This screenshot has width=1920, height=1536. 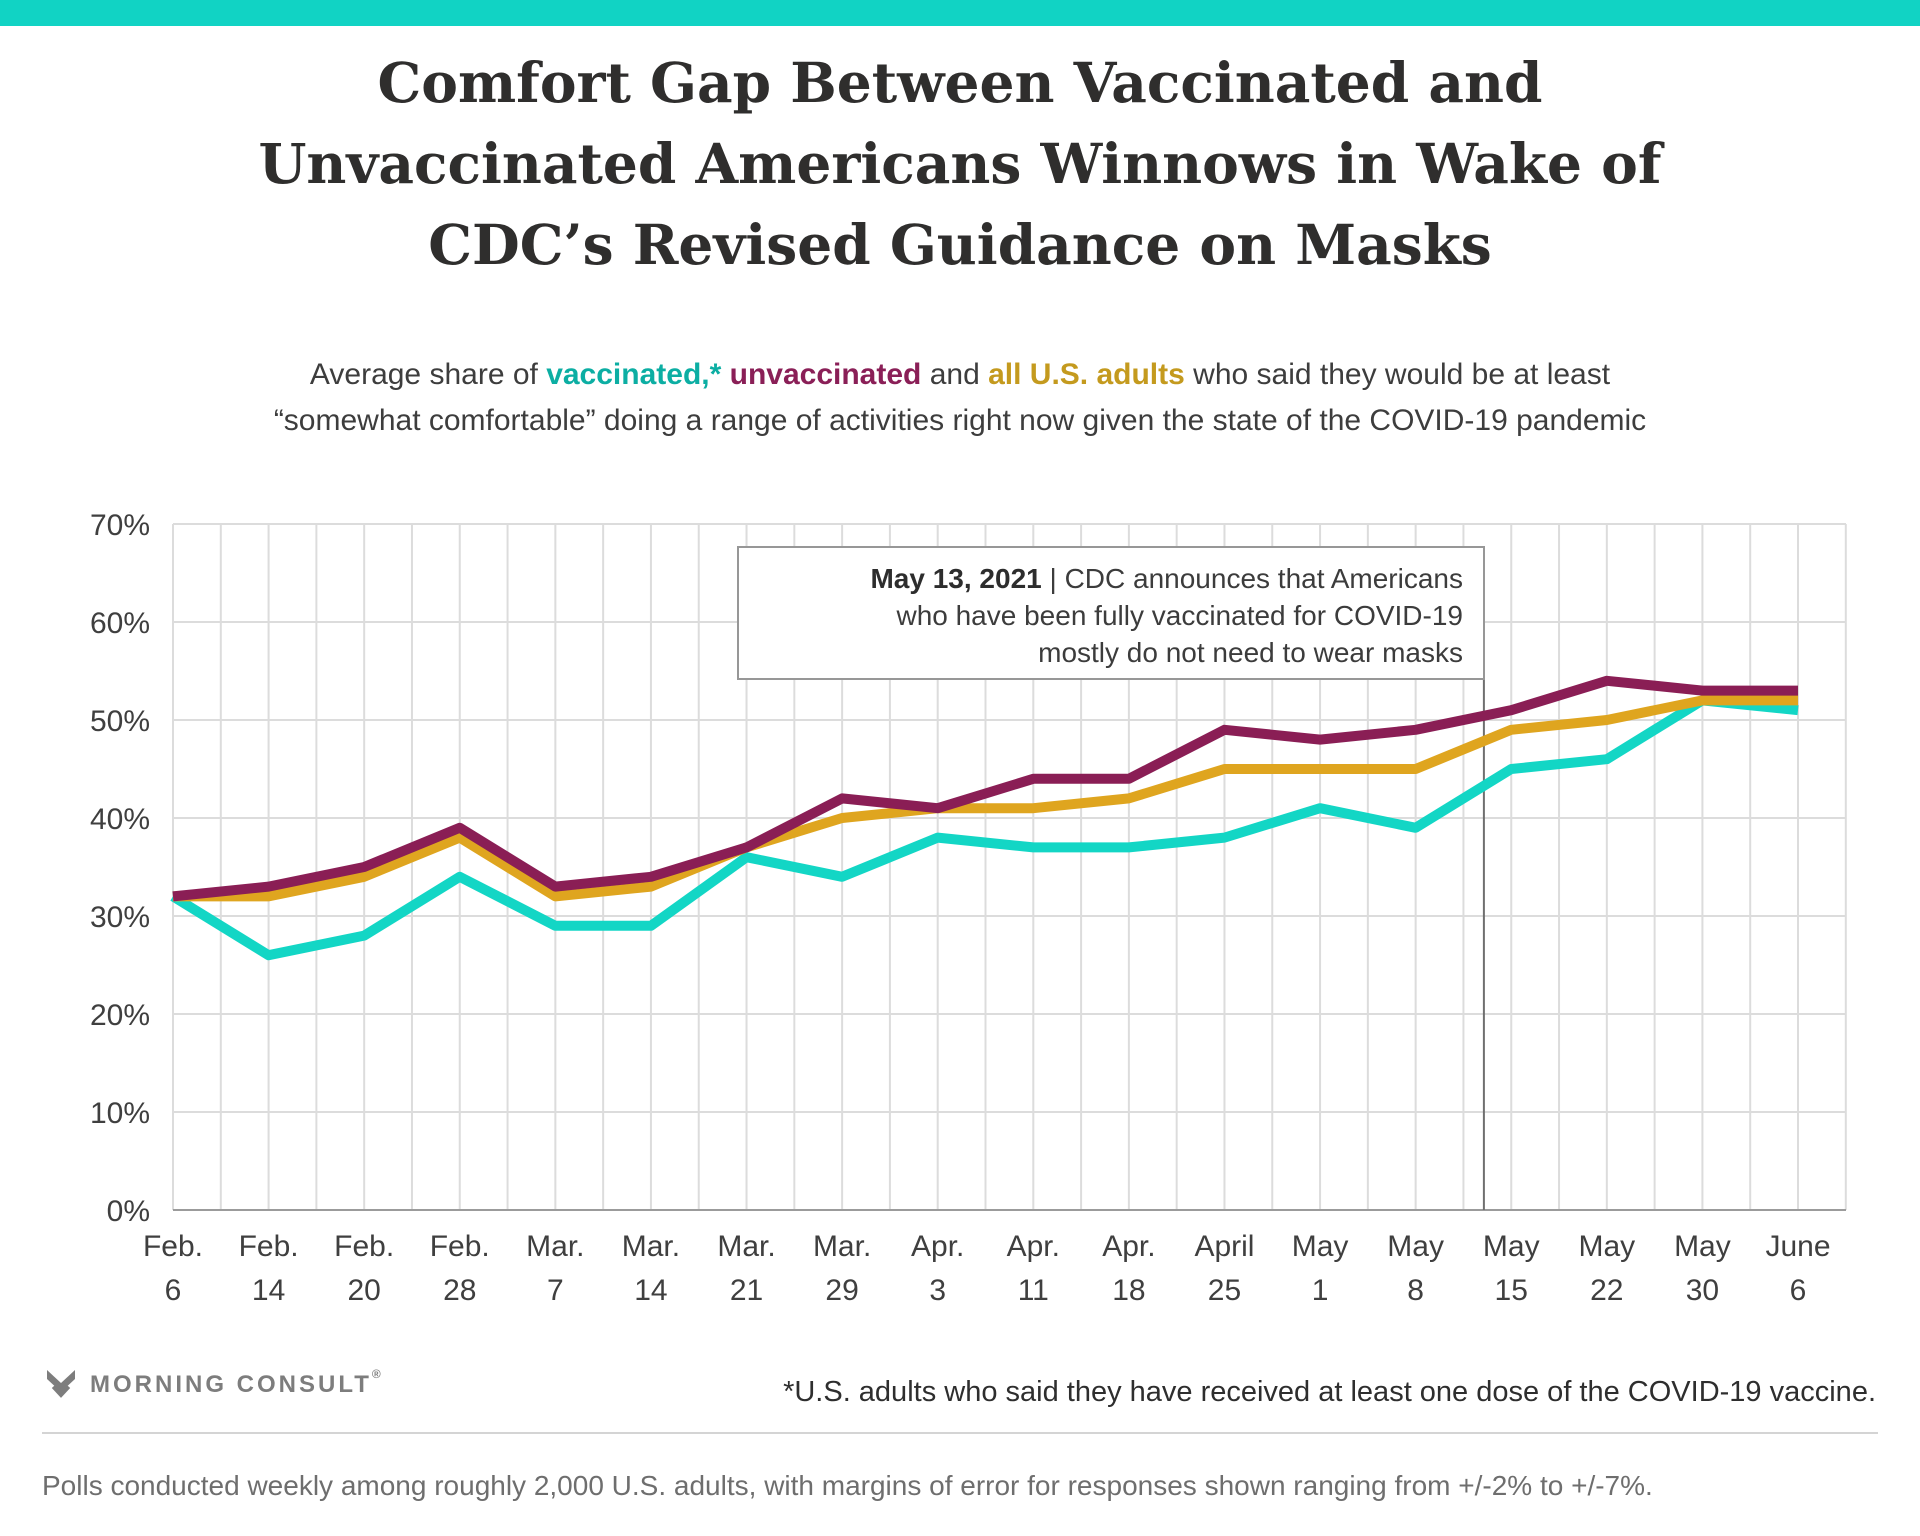 What do you see at coordinates (825, 374) in the screenshot?
I see `subtitle-part: unvaccinated` at bounding box center [825, 374].